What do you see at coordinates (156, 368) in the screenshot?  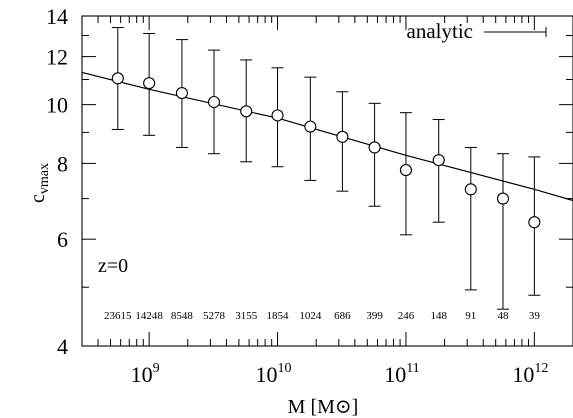 I see `x-tick-label-exponent: 9` at bounding box center [156, 368].